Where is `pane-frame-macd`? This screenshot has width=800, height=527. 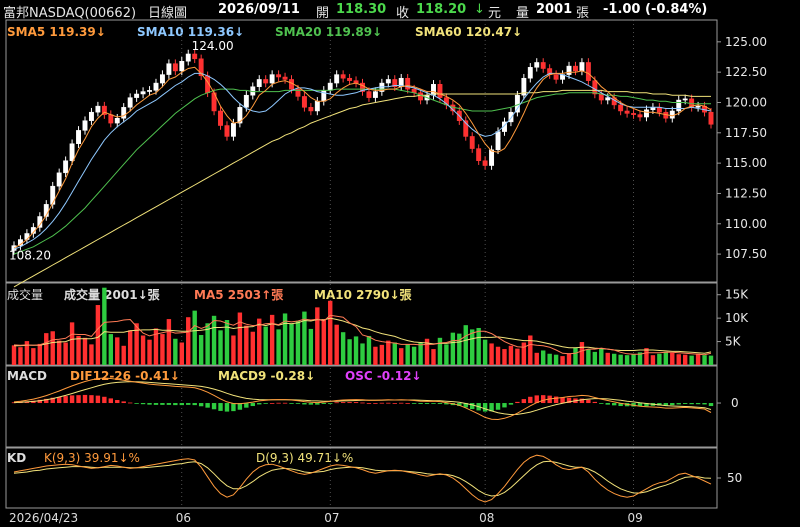 pane-frame-macd is located at coordinates (361, 406).